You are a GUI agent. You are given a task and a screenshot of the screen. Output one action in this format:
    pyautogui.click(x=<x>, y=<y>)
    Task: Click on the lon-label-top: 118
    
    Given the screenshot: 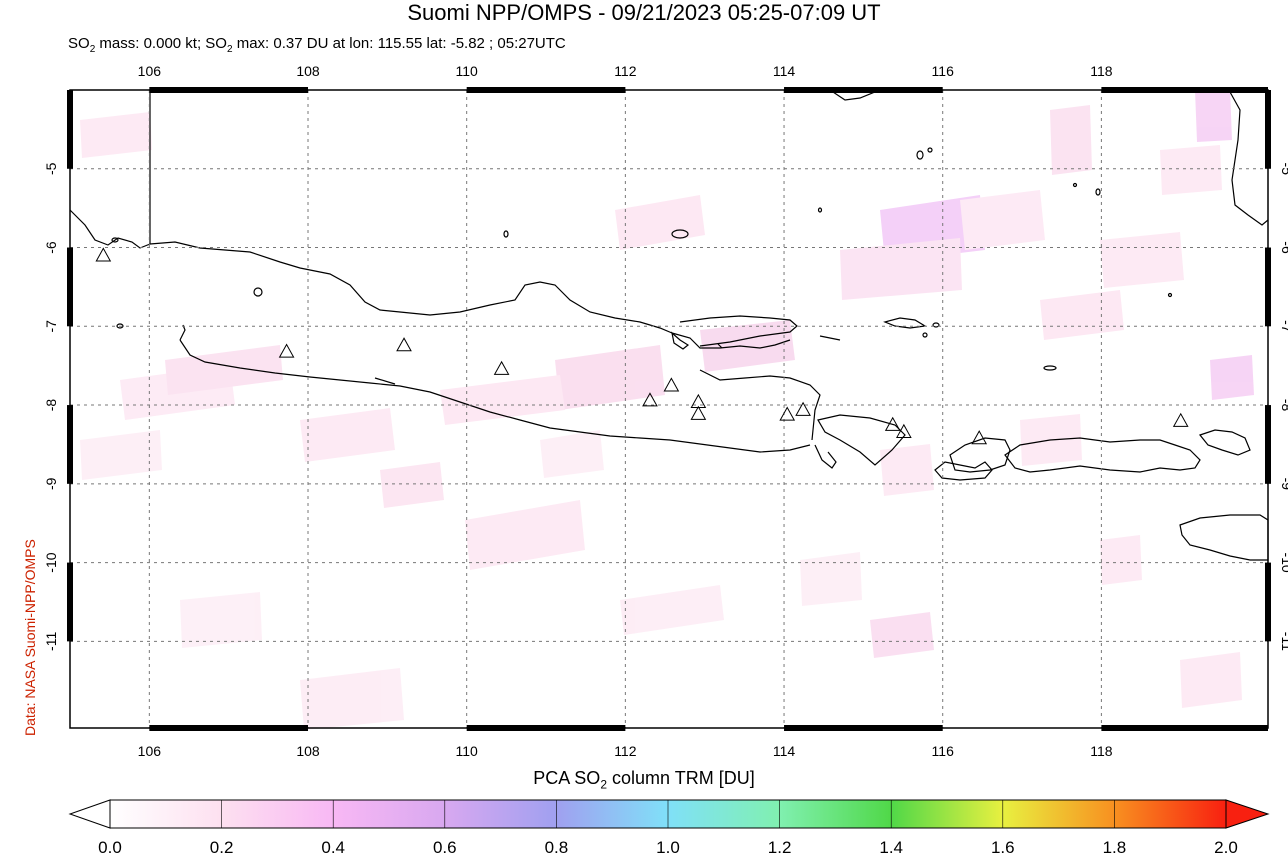 What is the action you would take?
    pyautogui.click(x=1101, y=71)
    